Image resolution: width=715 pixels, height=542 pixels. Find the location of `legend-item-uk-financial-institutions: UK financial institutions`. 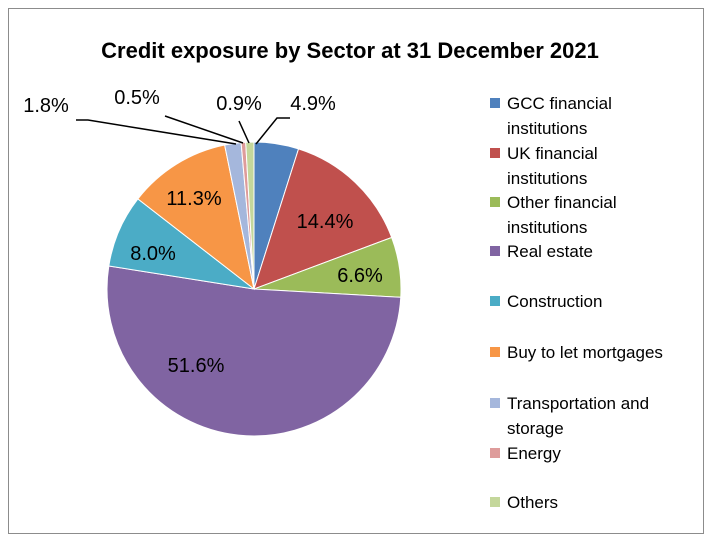

legend-item-uk-financial-institutions: UK financial institutions is located at coordinates (595, 166).